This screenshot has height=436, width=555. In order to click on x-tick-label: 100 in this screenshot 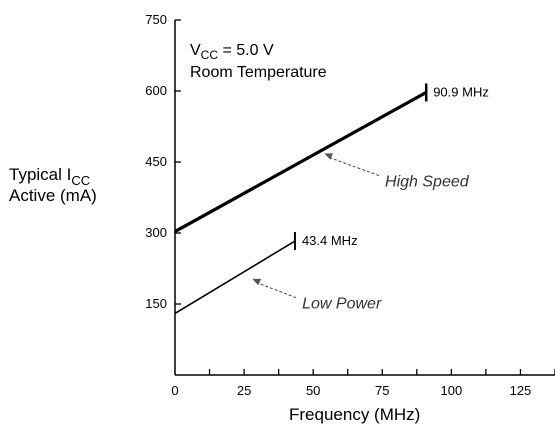, I will do `click(452, 390)`.